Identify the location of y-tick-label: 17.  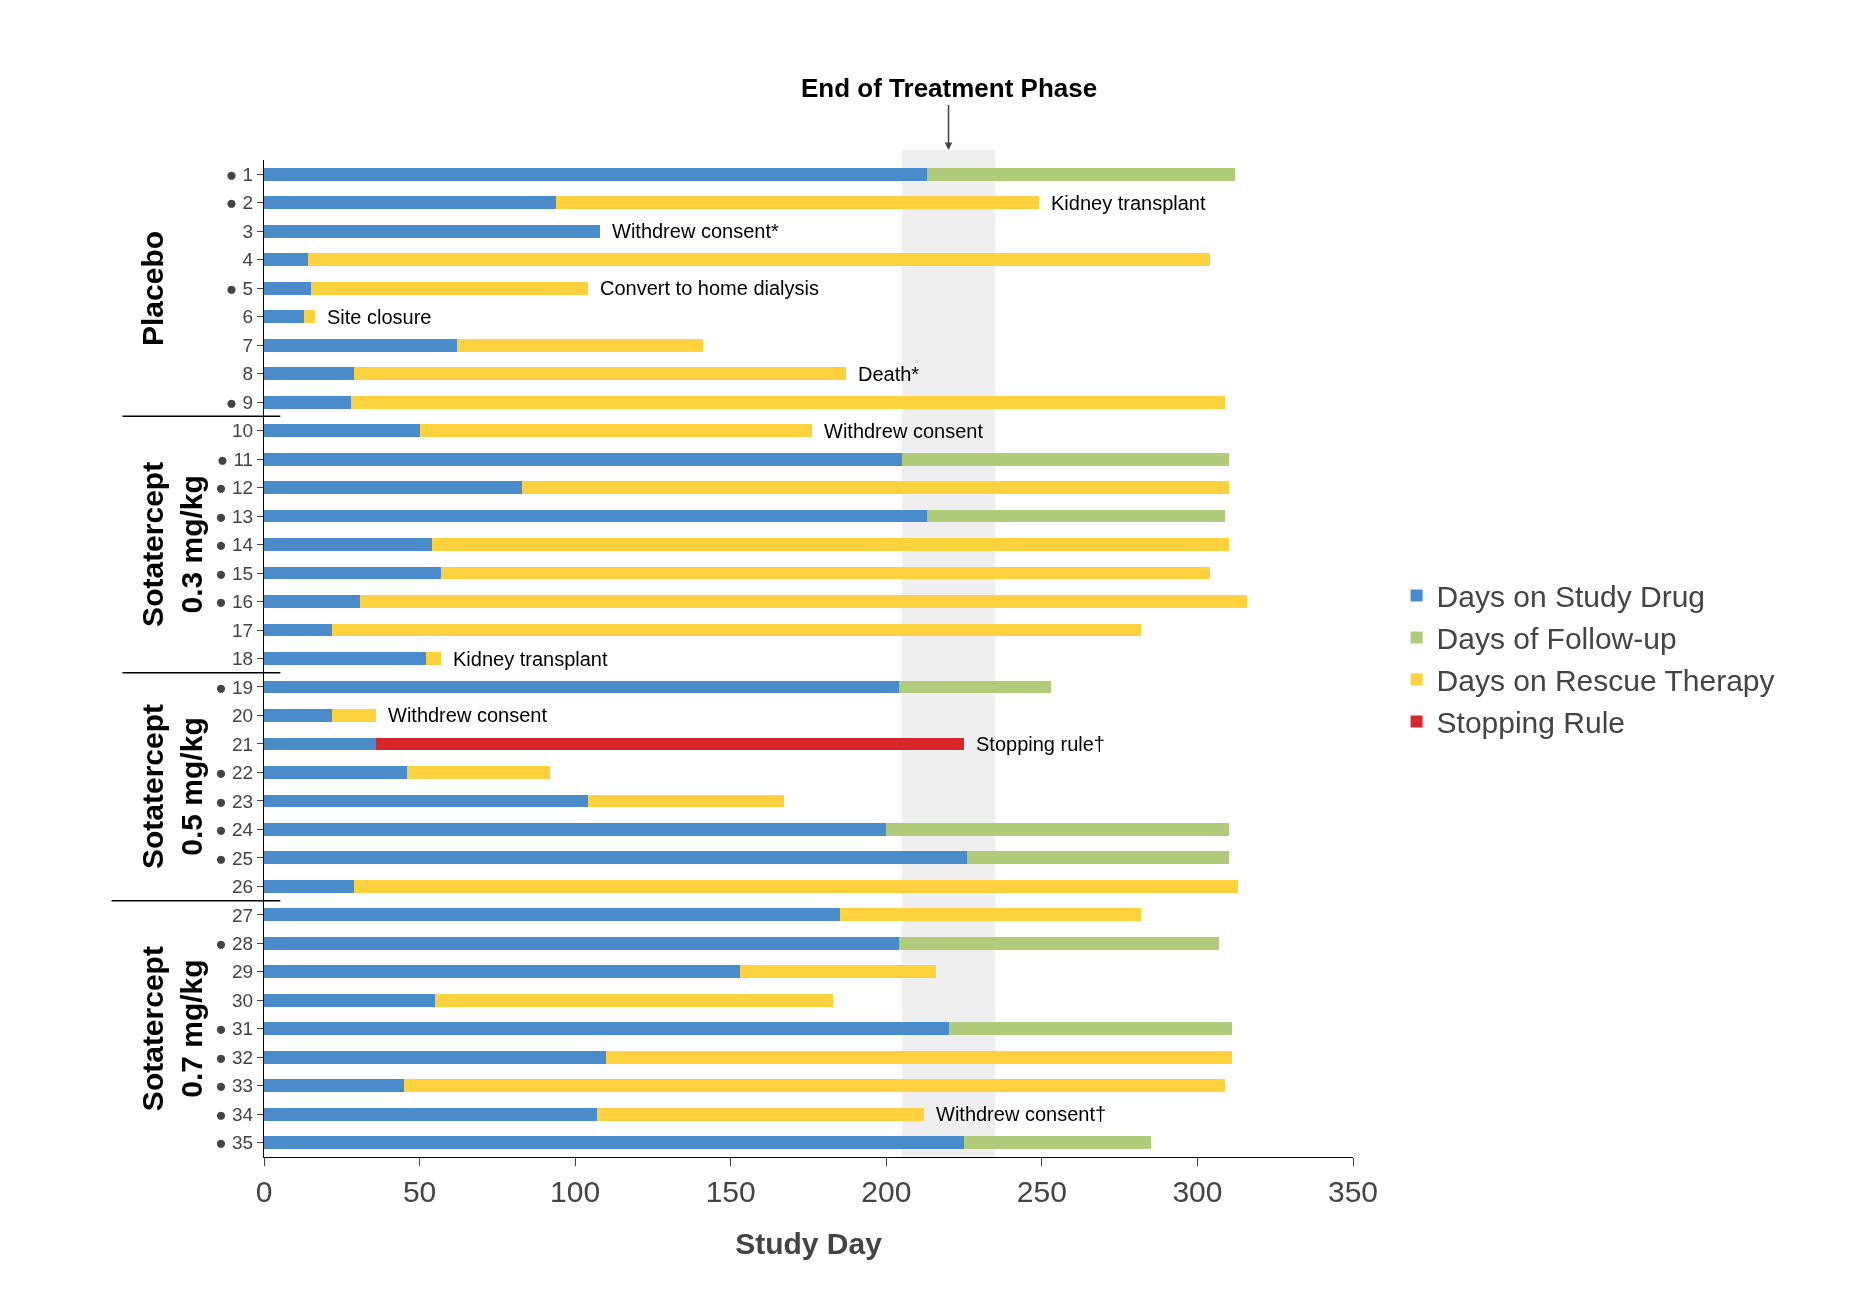
(243, 630).